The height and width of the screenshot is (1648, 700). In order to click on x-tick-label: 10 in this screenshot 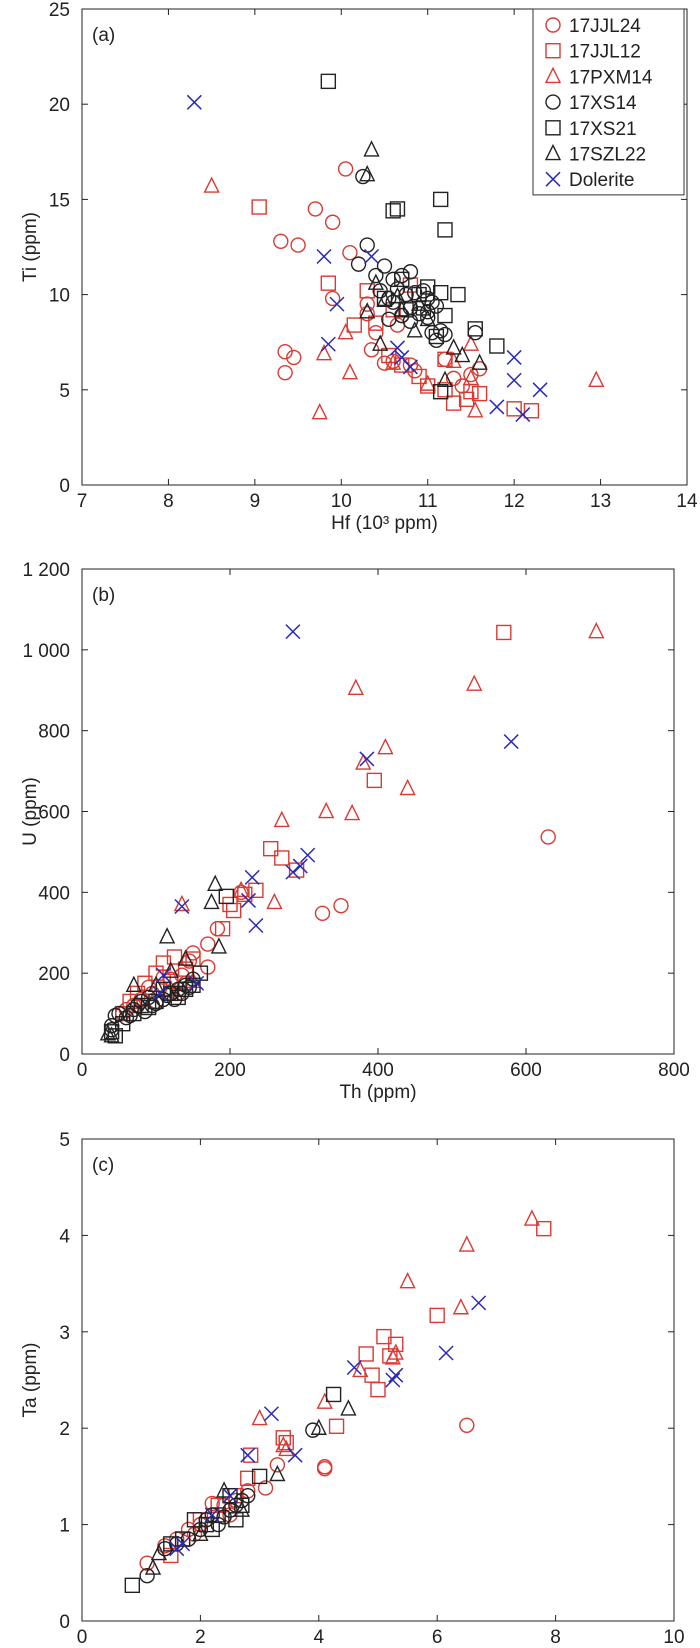, I will do `click(673, 1637)`.